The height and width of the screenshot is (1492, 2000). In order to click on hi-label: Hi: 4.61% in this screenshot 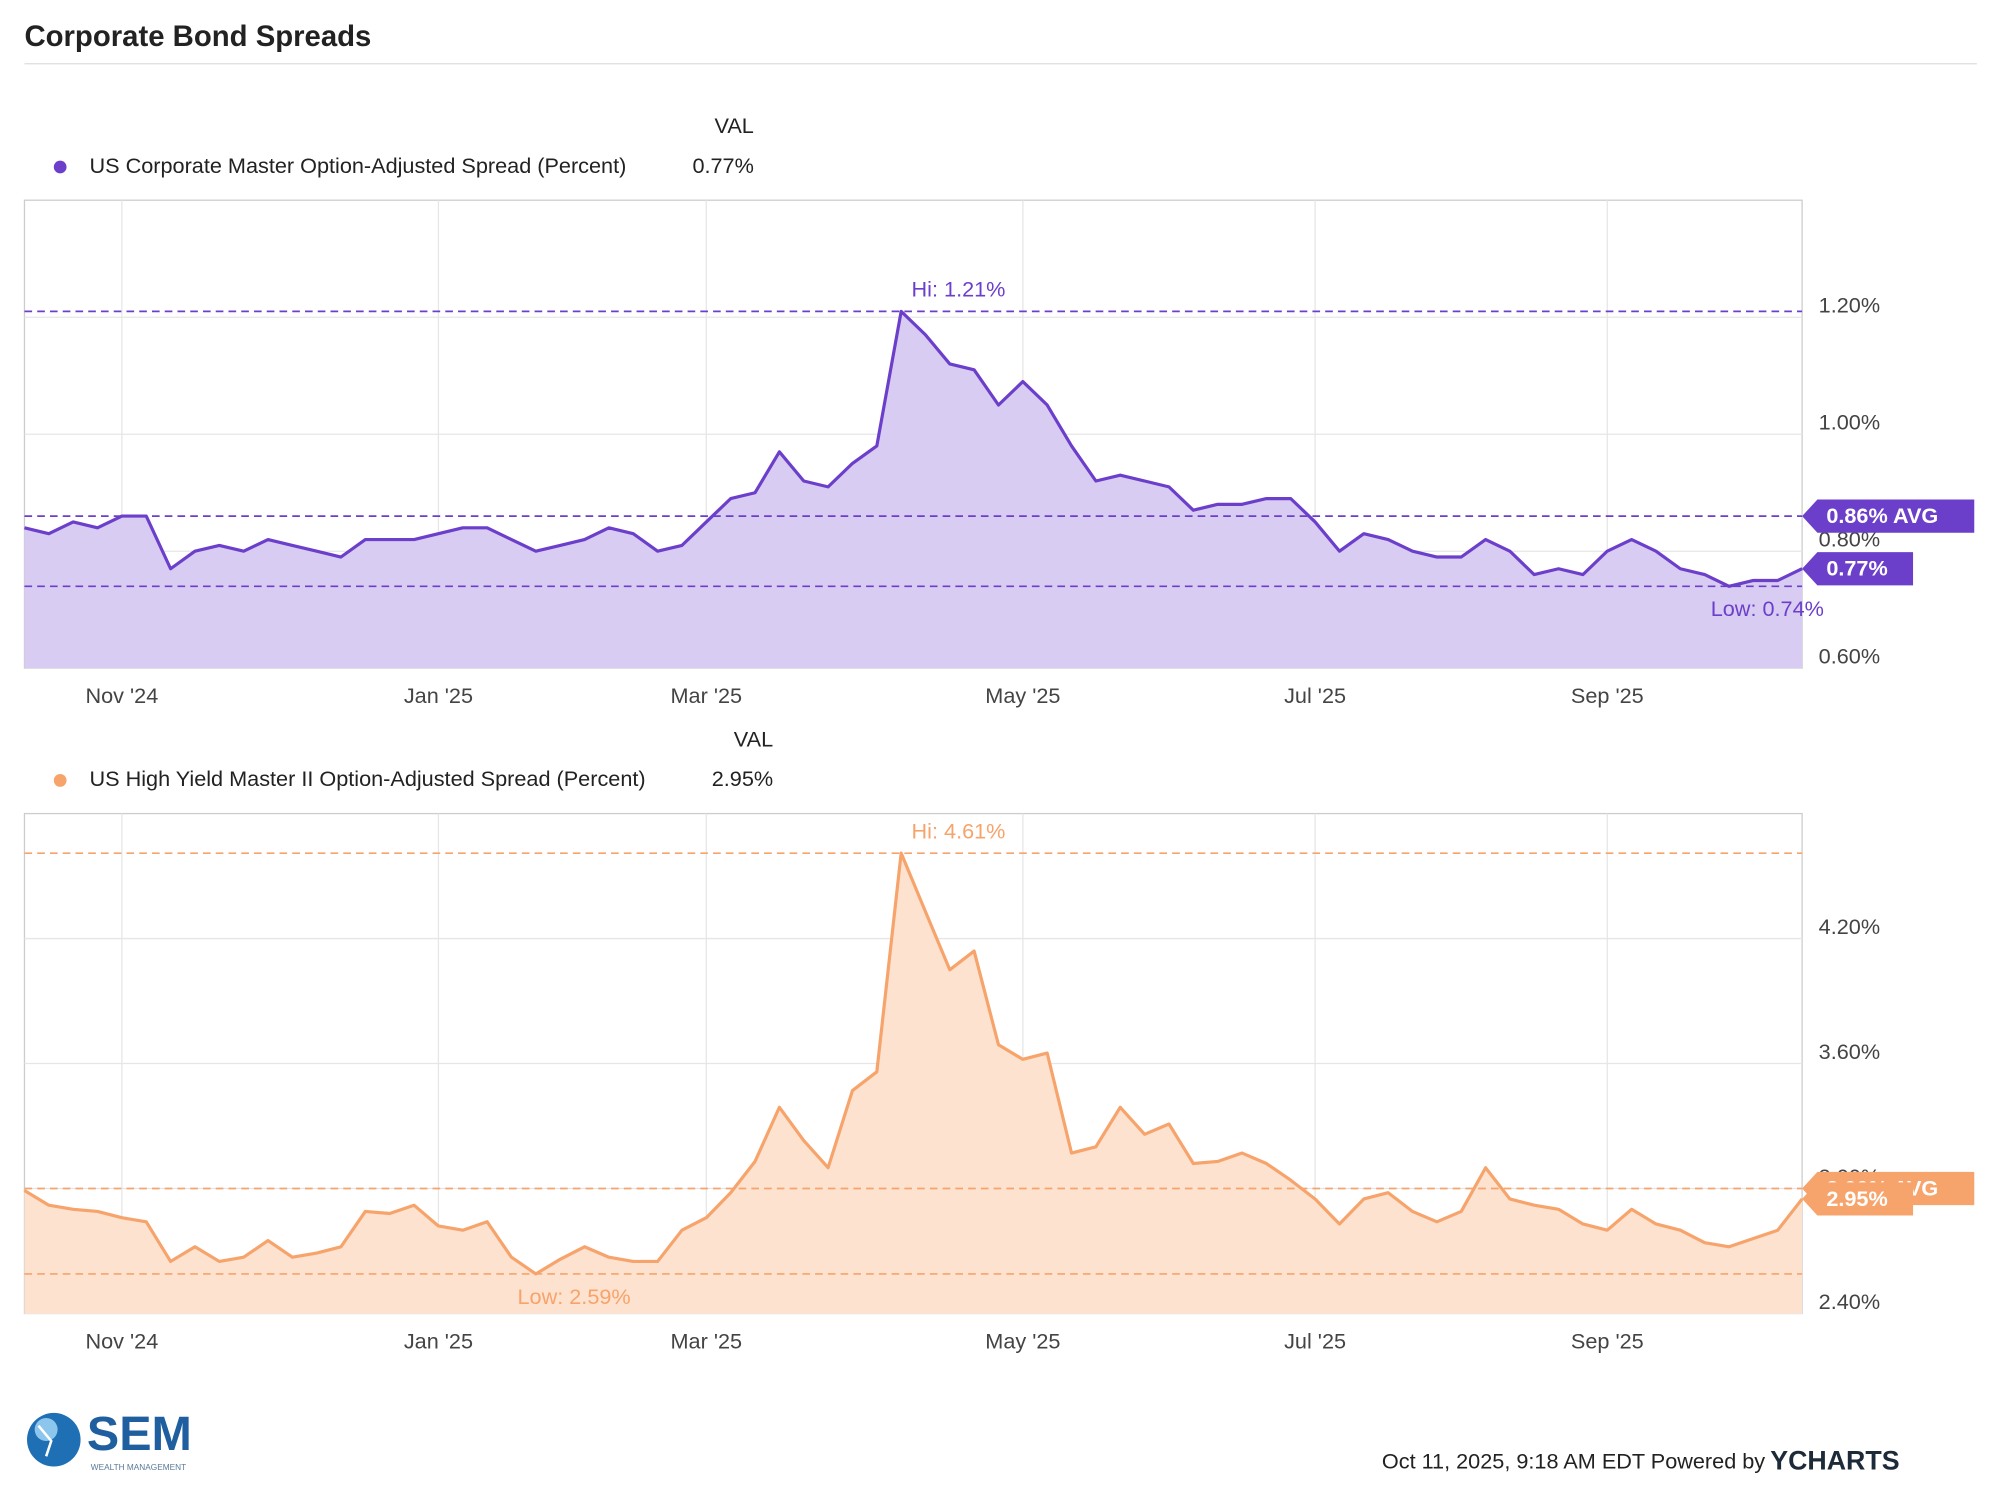, I will do `click(959, 830)`.